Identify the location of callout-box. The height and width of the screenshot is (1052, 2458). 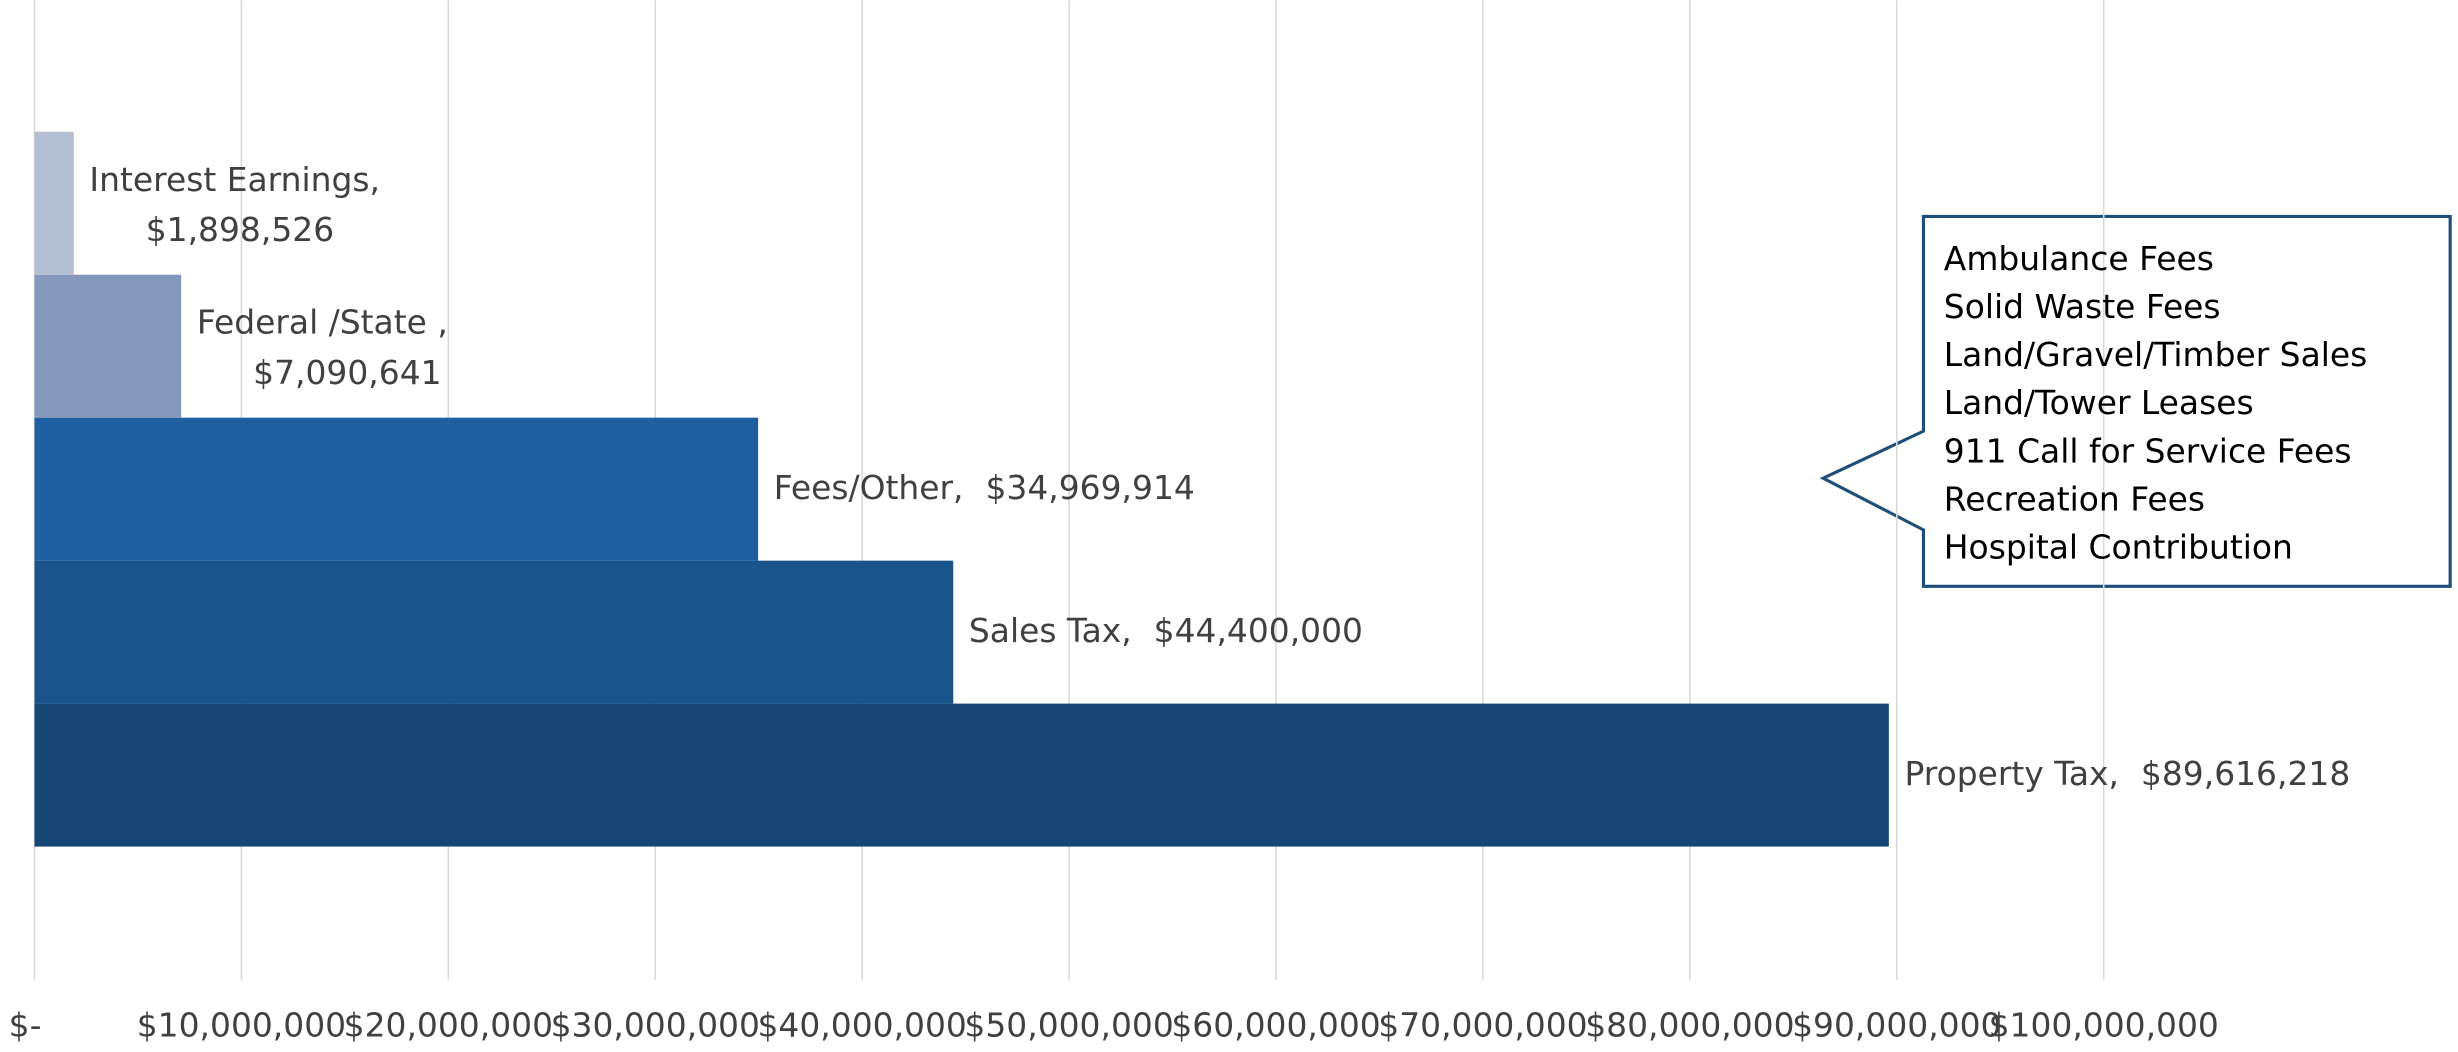
(2135, 401).